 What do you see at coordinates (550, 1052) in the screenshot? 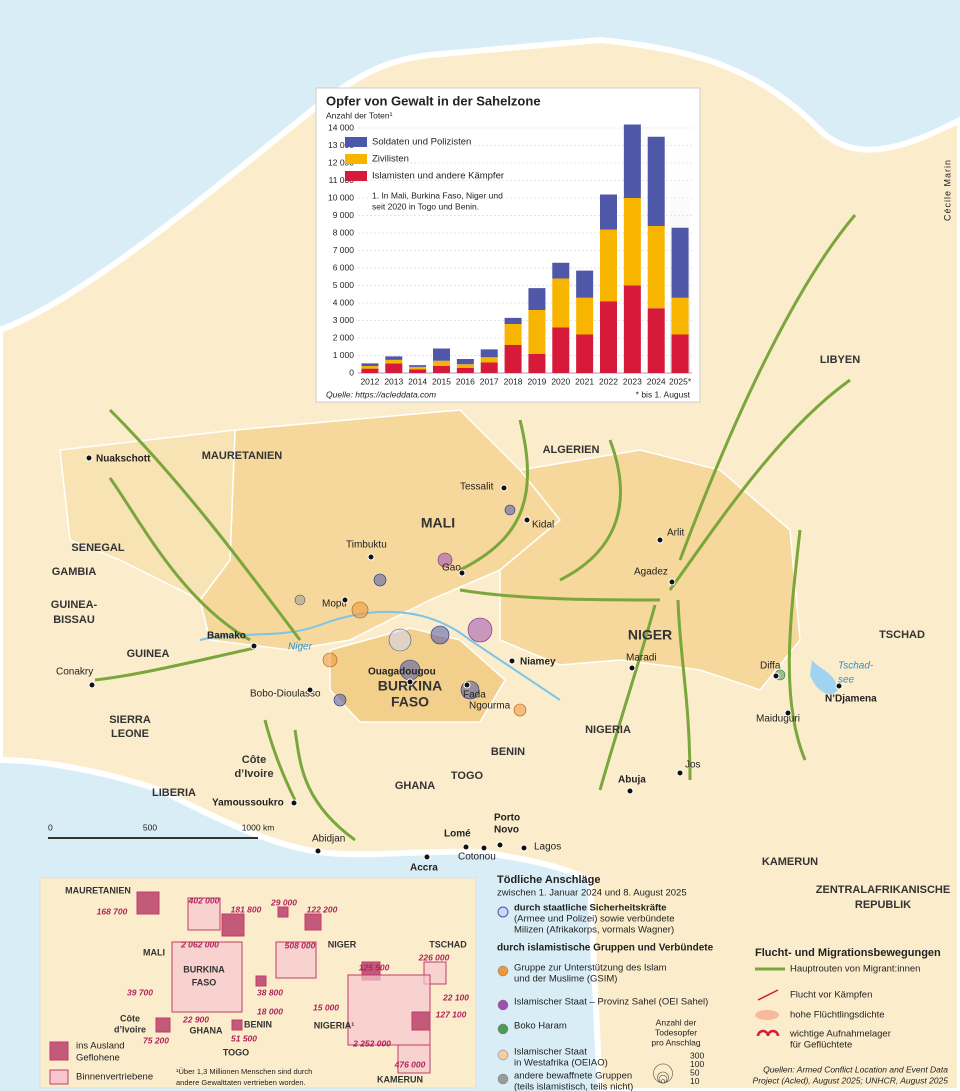
I see `legend-text: Islamischer Staat` at bounding box center [550, 1052].